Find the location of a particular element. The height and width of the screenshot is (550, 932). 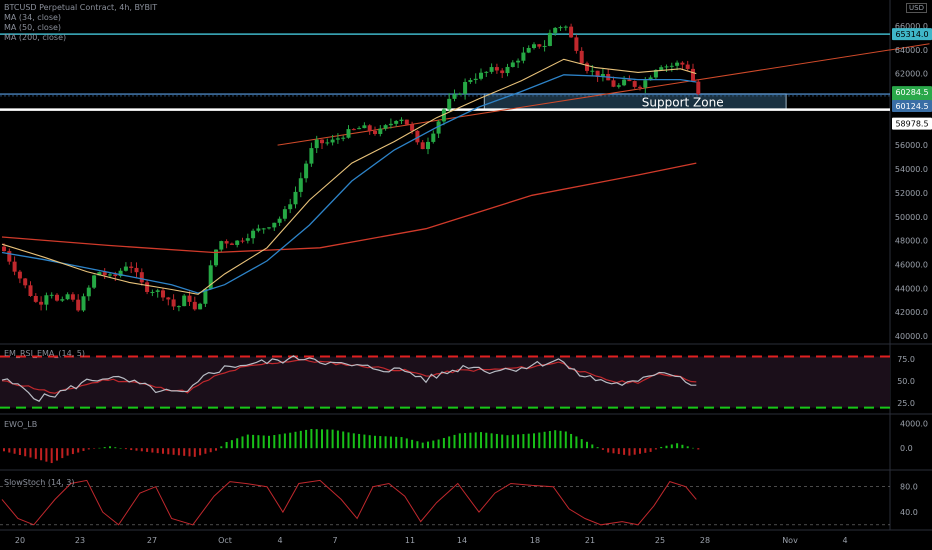

stoch-pane: 40.0 80.0 is located at coordinates (459, 502).